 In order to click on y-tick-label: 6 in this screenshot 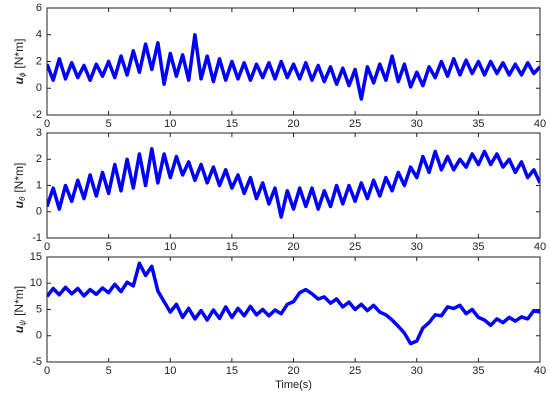, I will do `click(39, 8)`.